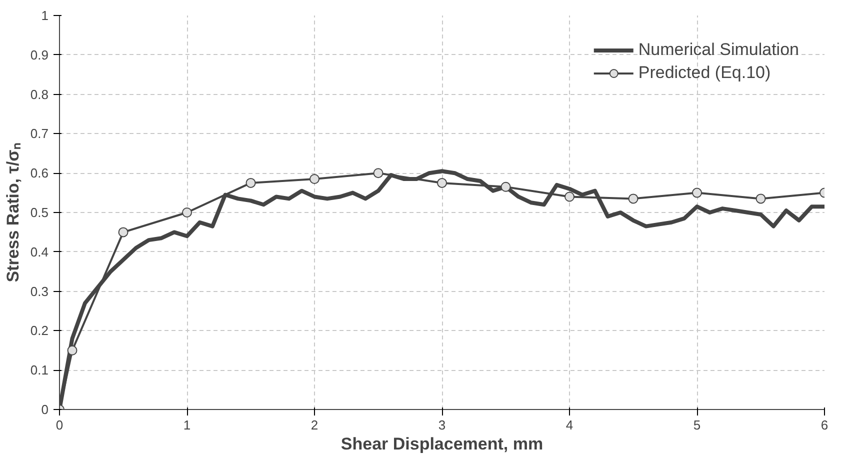 This screenshot has height=456, width=854. Describe the element at coordinates (39, 134) in the screenshot. I see `y-tick-label: 0.7` at that location.